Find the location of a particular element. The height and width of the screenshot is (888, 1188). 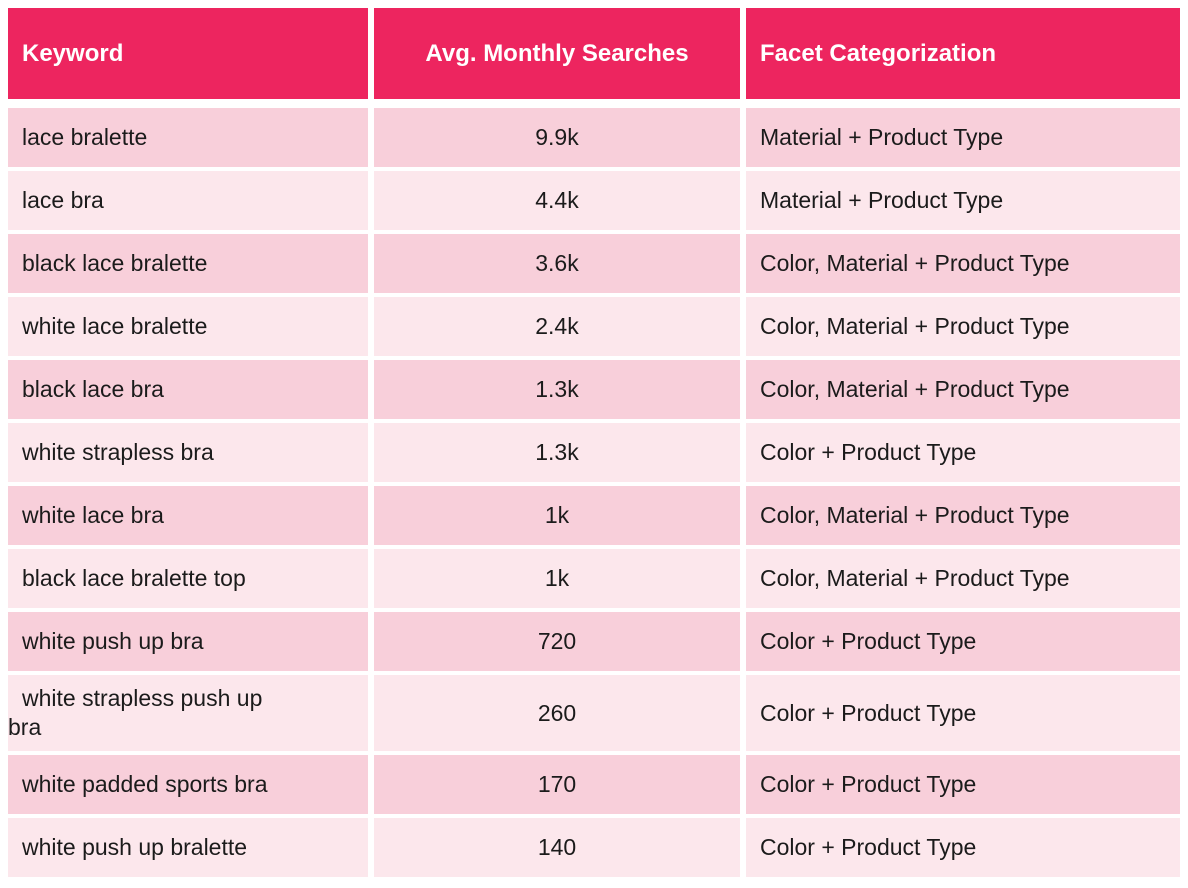

keyword-text: black lace bralette top is located at coordinates (134, 578).